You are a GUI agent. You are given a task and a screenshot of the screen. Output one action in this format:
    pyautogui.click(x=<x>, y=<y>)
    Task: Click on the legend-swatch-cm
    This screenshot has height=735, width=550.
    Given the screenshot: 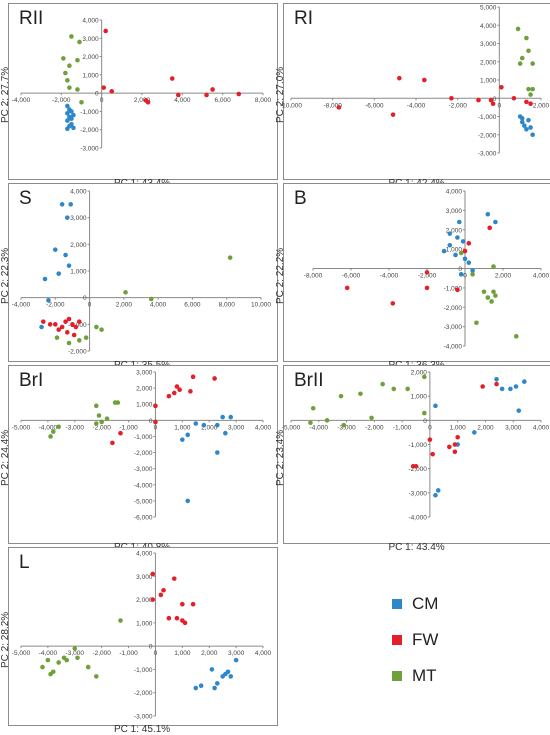 What is the action you would take?
    pyautogui.click(x=397, y=604)
    